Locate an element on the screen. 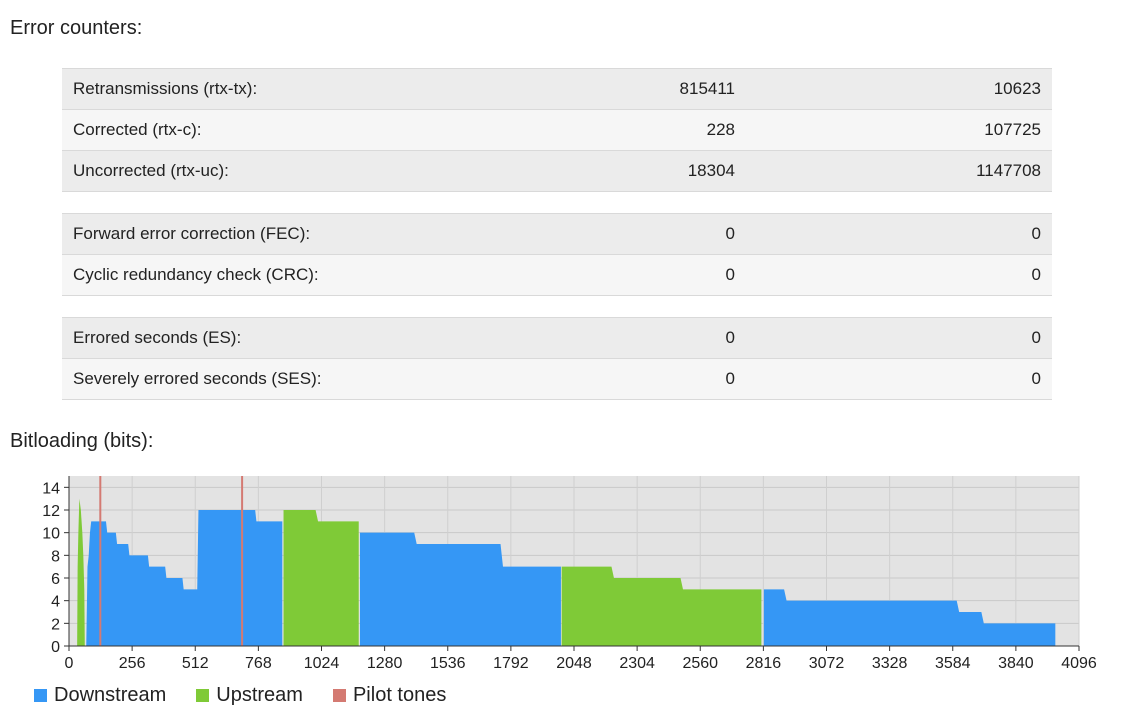  x-tick-label: 1280 is located at coordinates (385, 663).